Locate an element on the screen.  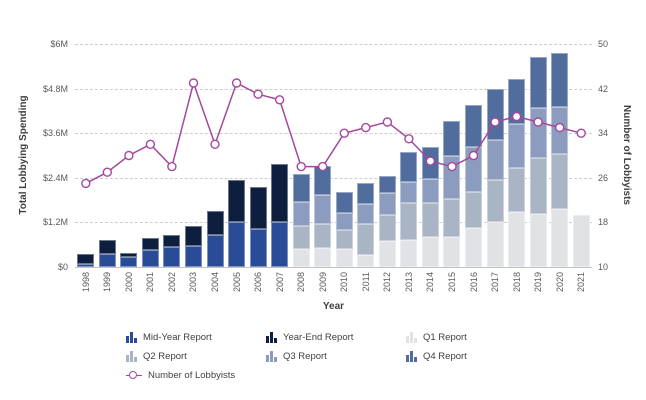
x-tick-2002: 2002 is located at coordinates (171, 282).